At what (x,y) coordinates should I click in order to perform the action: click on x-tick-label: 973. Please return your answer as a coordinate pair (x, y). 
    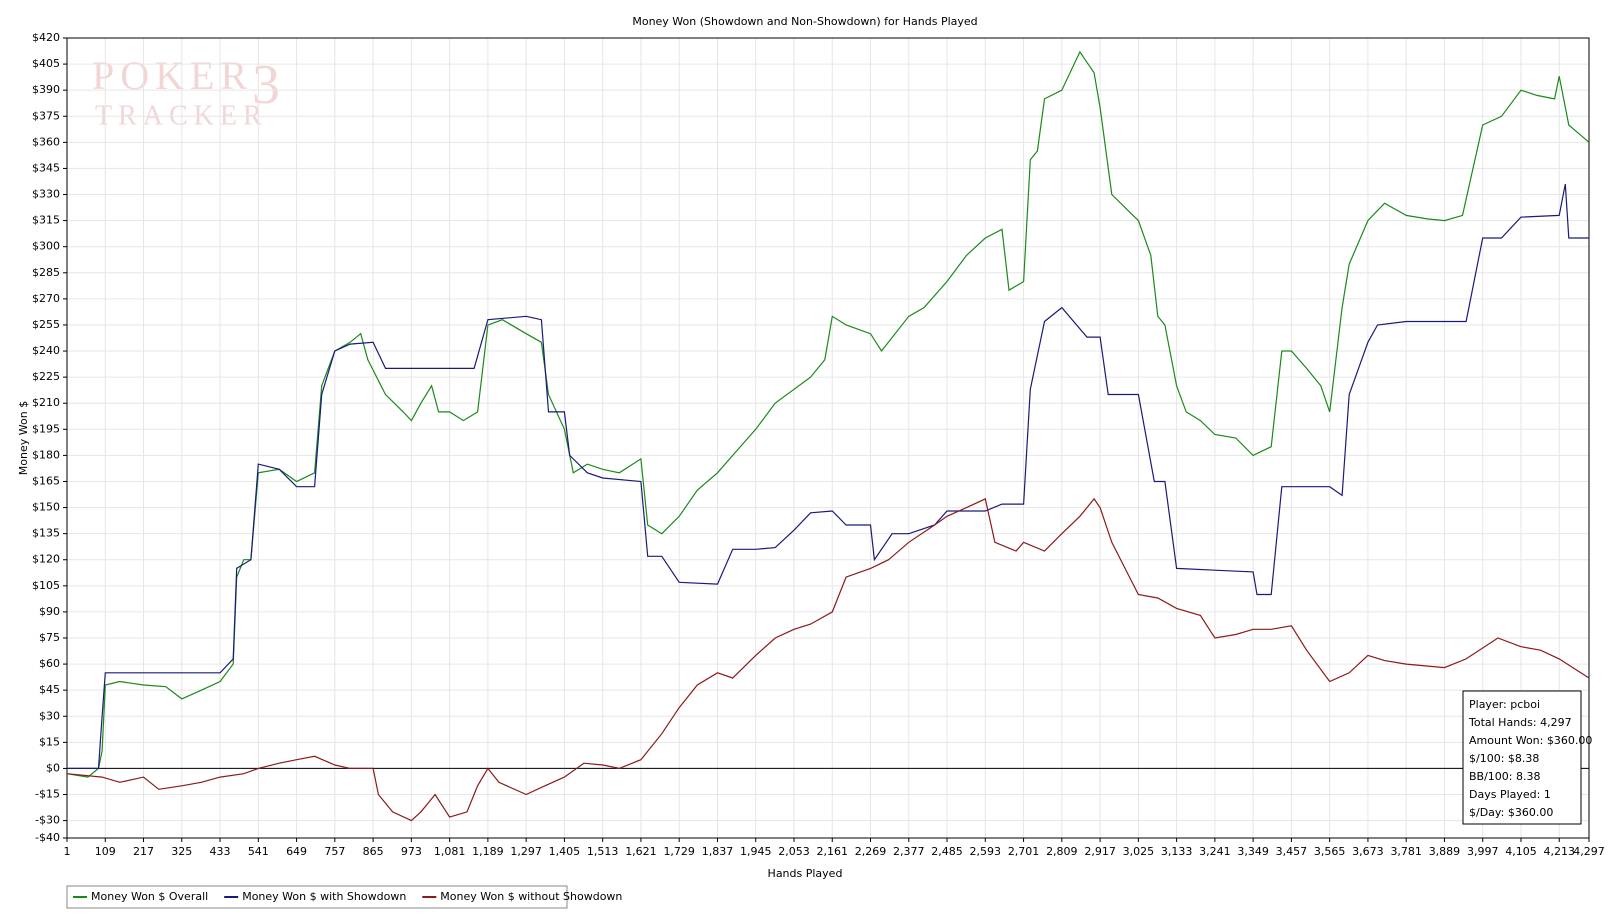
    Looking at the image, I should click on (411, 851).